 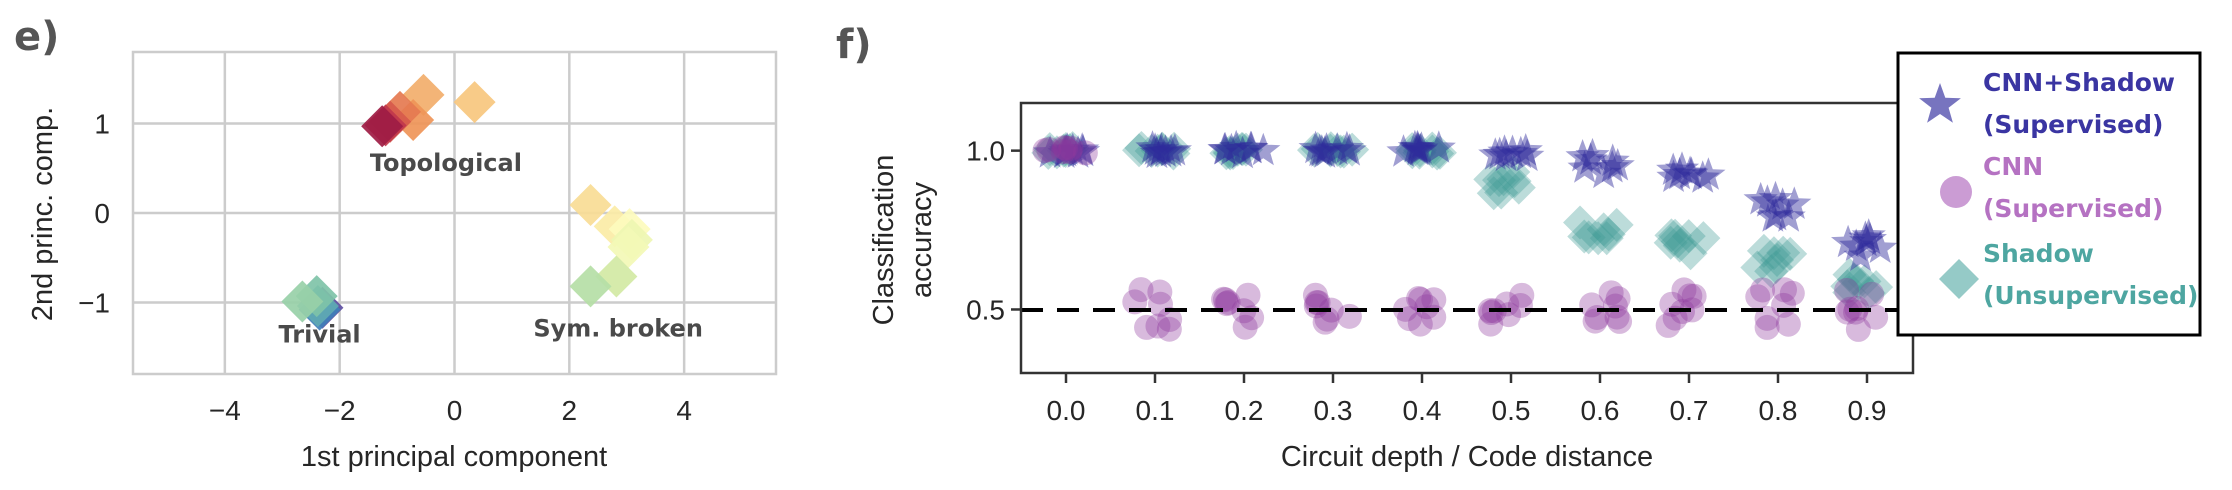 What do you see at coordinates (225, 410) in the screenshot?
I see `e-x-tick-label: −4` at bounding box center [225, 410].